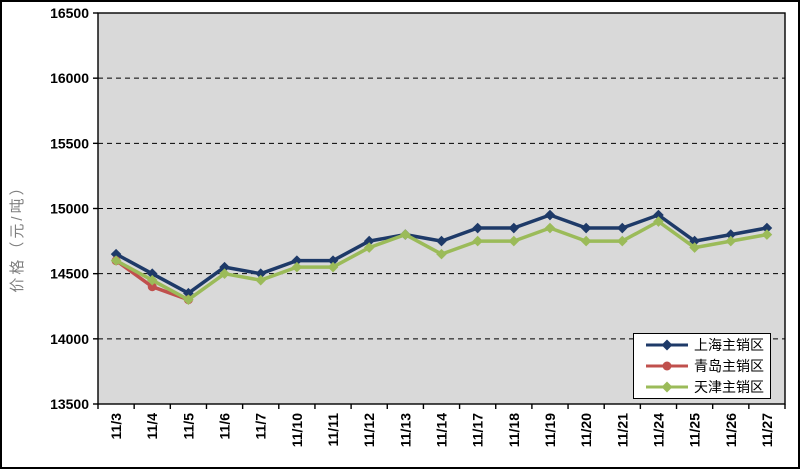  I want to click on legend-item-tianjin: 天津主销区, so click(707, 387).